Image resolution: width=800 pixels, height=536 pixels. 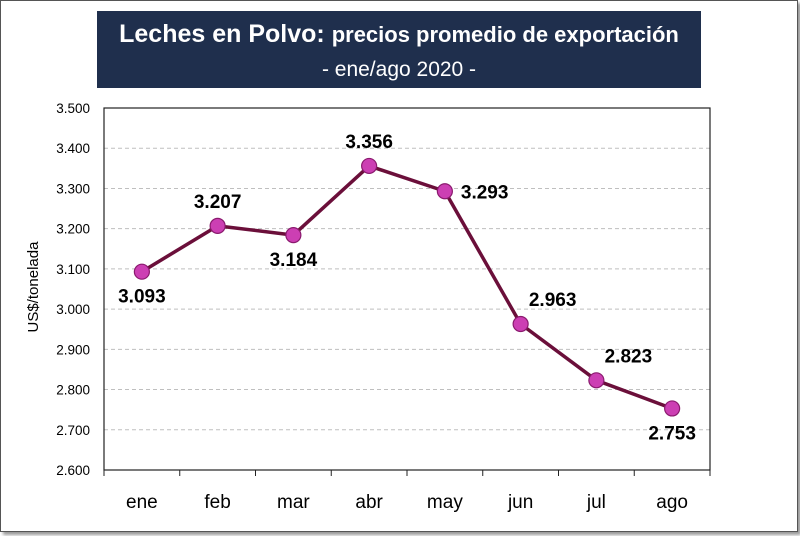 What do you see at coordinates (629, 356) in the screenshot?
I see `data-label: 2.823` at bounding box center [629, 356].